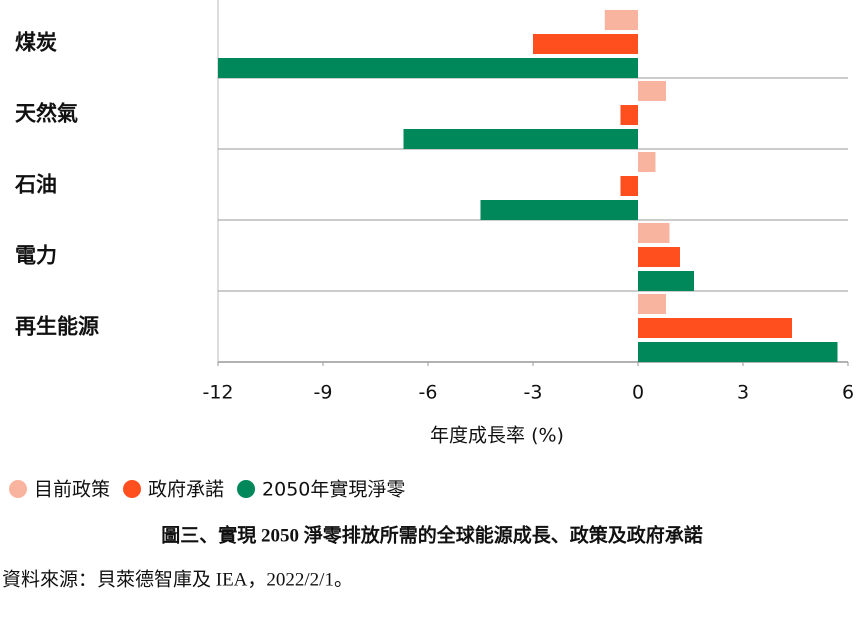 This screenshot has width=865, height=618. What do you see at coordinates (497, 436) in the screenshot?
I see `x-axis-title: 年度成長率 (%)` at bounding box center [497, 436].